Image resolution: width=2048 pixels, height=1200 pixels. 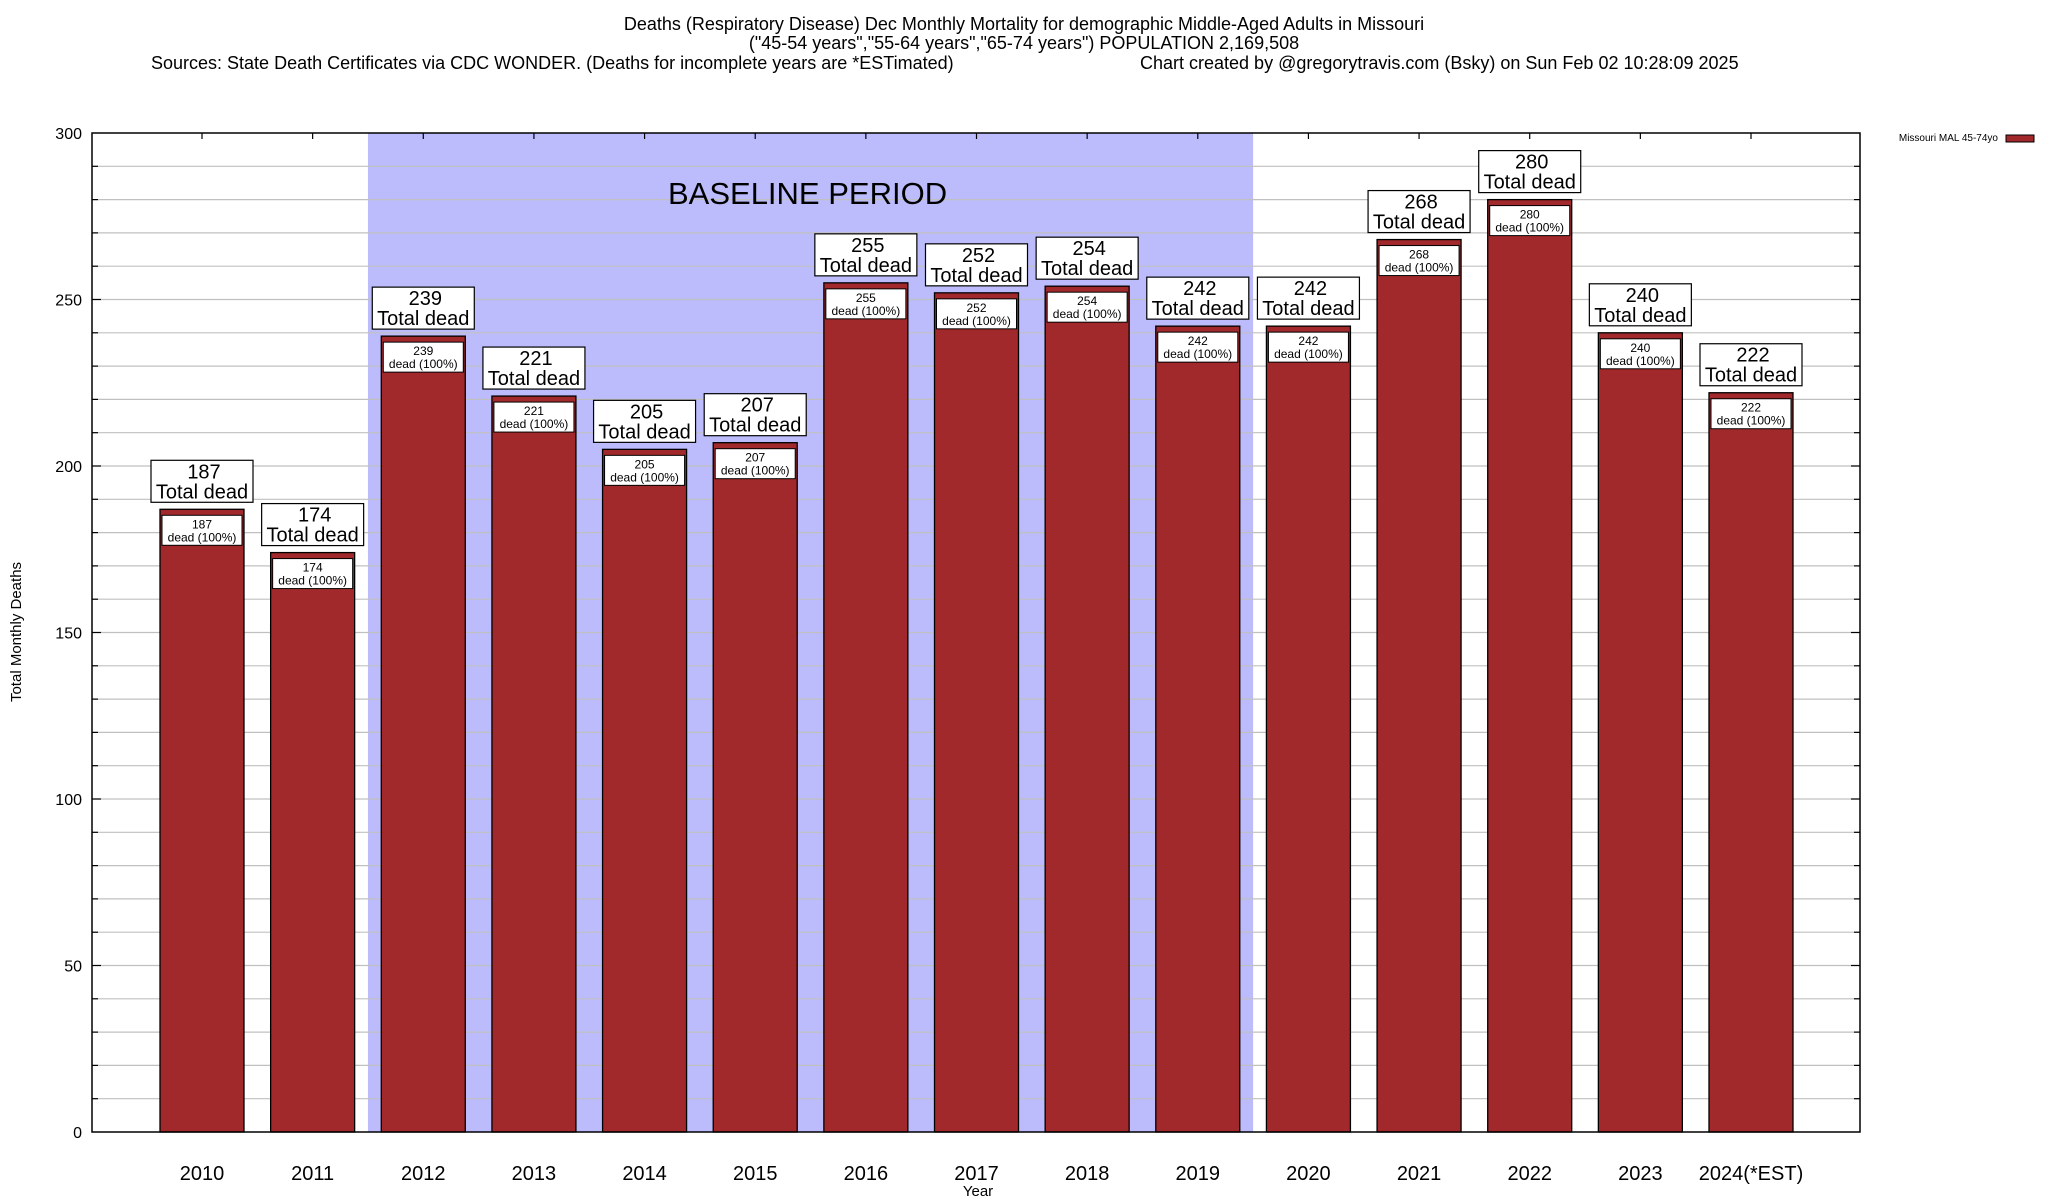 I want to click on bar-inner-value-label: 222, so click(x=1751, y=408).